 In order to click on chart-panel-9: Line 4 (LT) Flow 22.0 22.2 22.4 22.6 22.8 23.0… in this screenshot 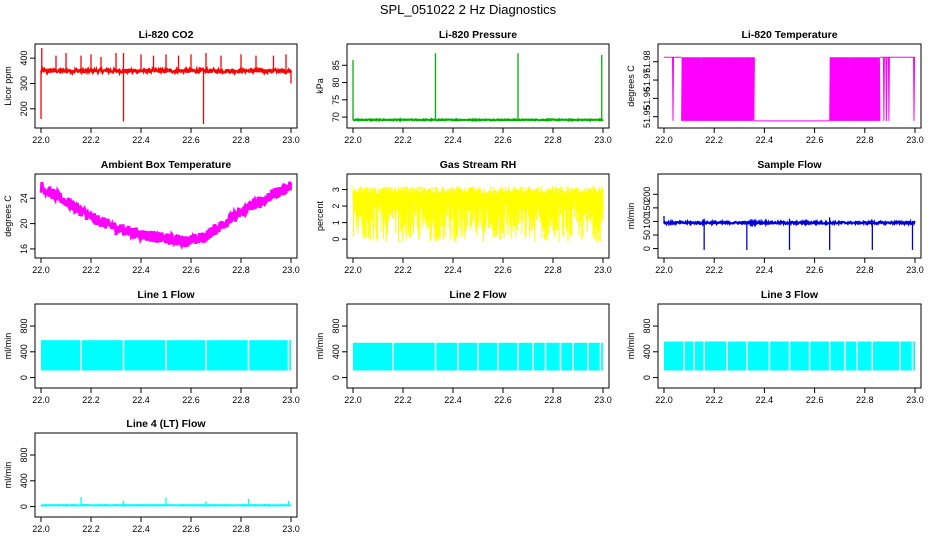, I will do `click(151, 476)`.